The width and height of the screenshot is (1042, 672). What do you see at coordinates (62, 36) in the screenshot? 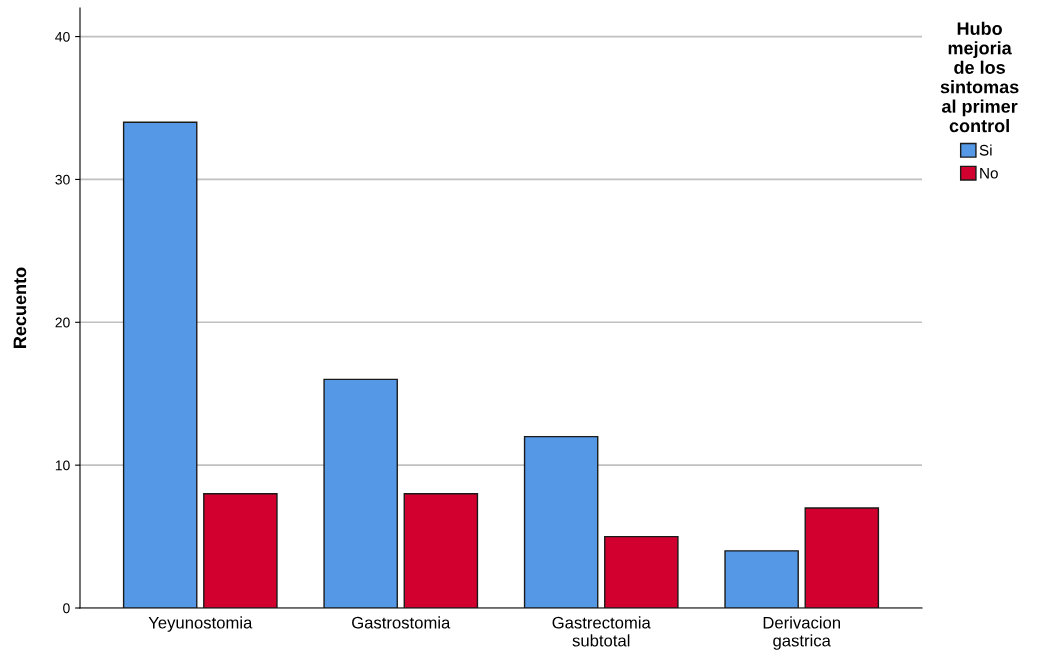
I see `y-tick-label: 40` at bounding box center [62, 36].